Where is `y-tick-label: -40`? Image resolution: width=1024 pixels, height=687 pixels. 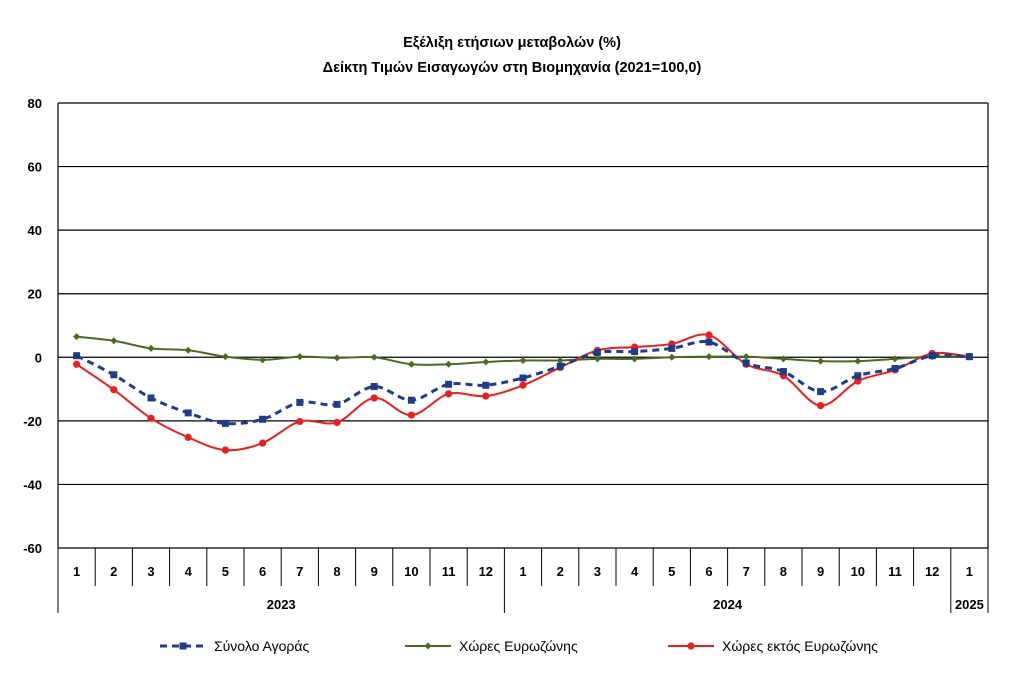
y-tick-label: -40 is located at coordinates (32, 484).